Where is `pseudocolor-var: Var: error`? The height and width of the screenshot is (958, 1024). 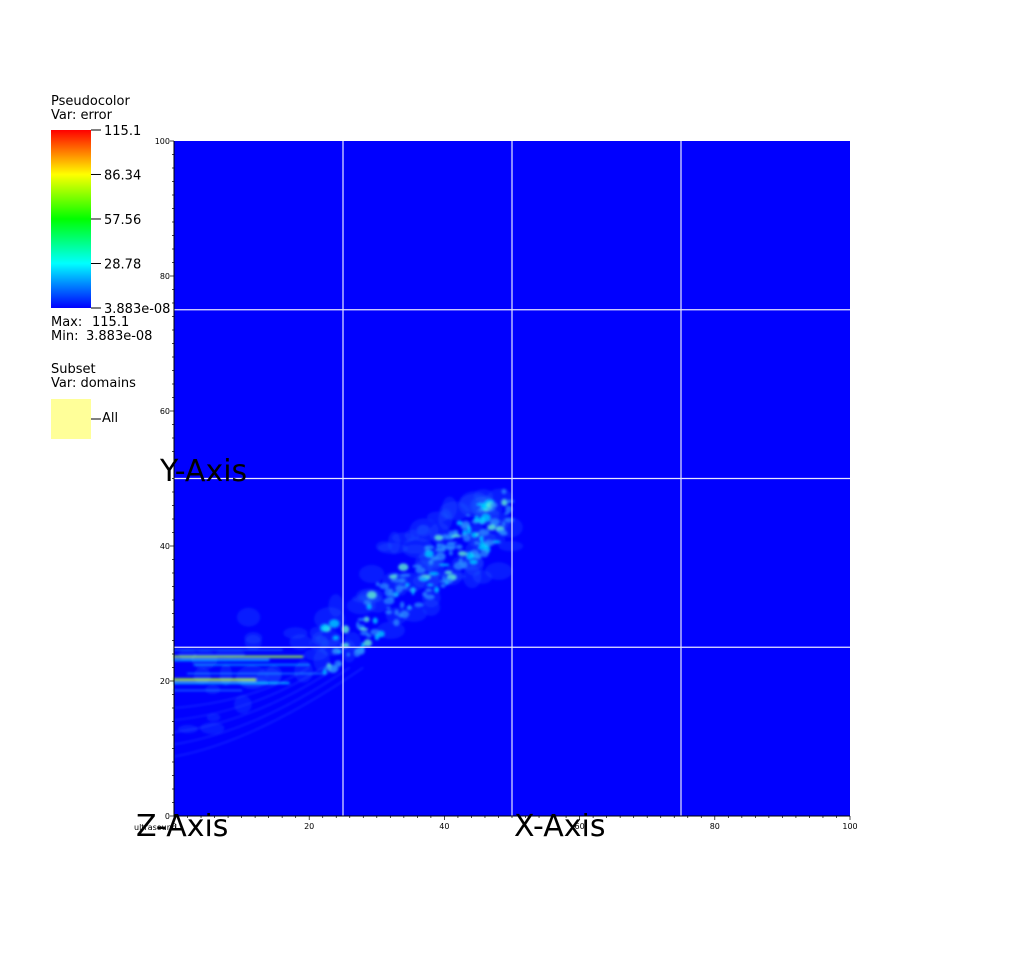 pseudocolor-var: Var: error is located at coordinates (81, 115).